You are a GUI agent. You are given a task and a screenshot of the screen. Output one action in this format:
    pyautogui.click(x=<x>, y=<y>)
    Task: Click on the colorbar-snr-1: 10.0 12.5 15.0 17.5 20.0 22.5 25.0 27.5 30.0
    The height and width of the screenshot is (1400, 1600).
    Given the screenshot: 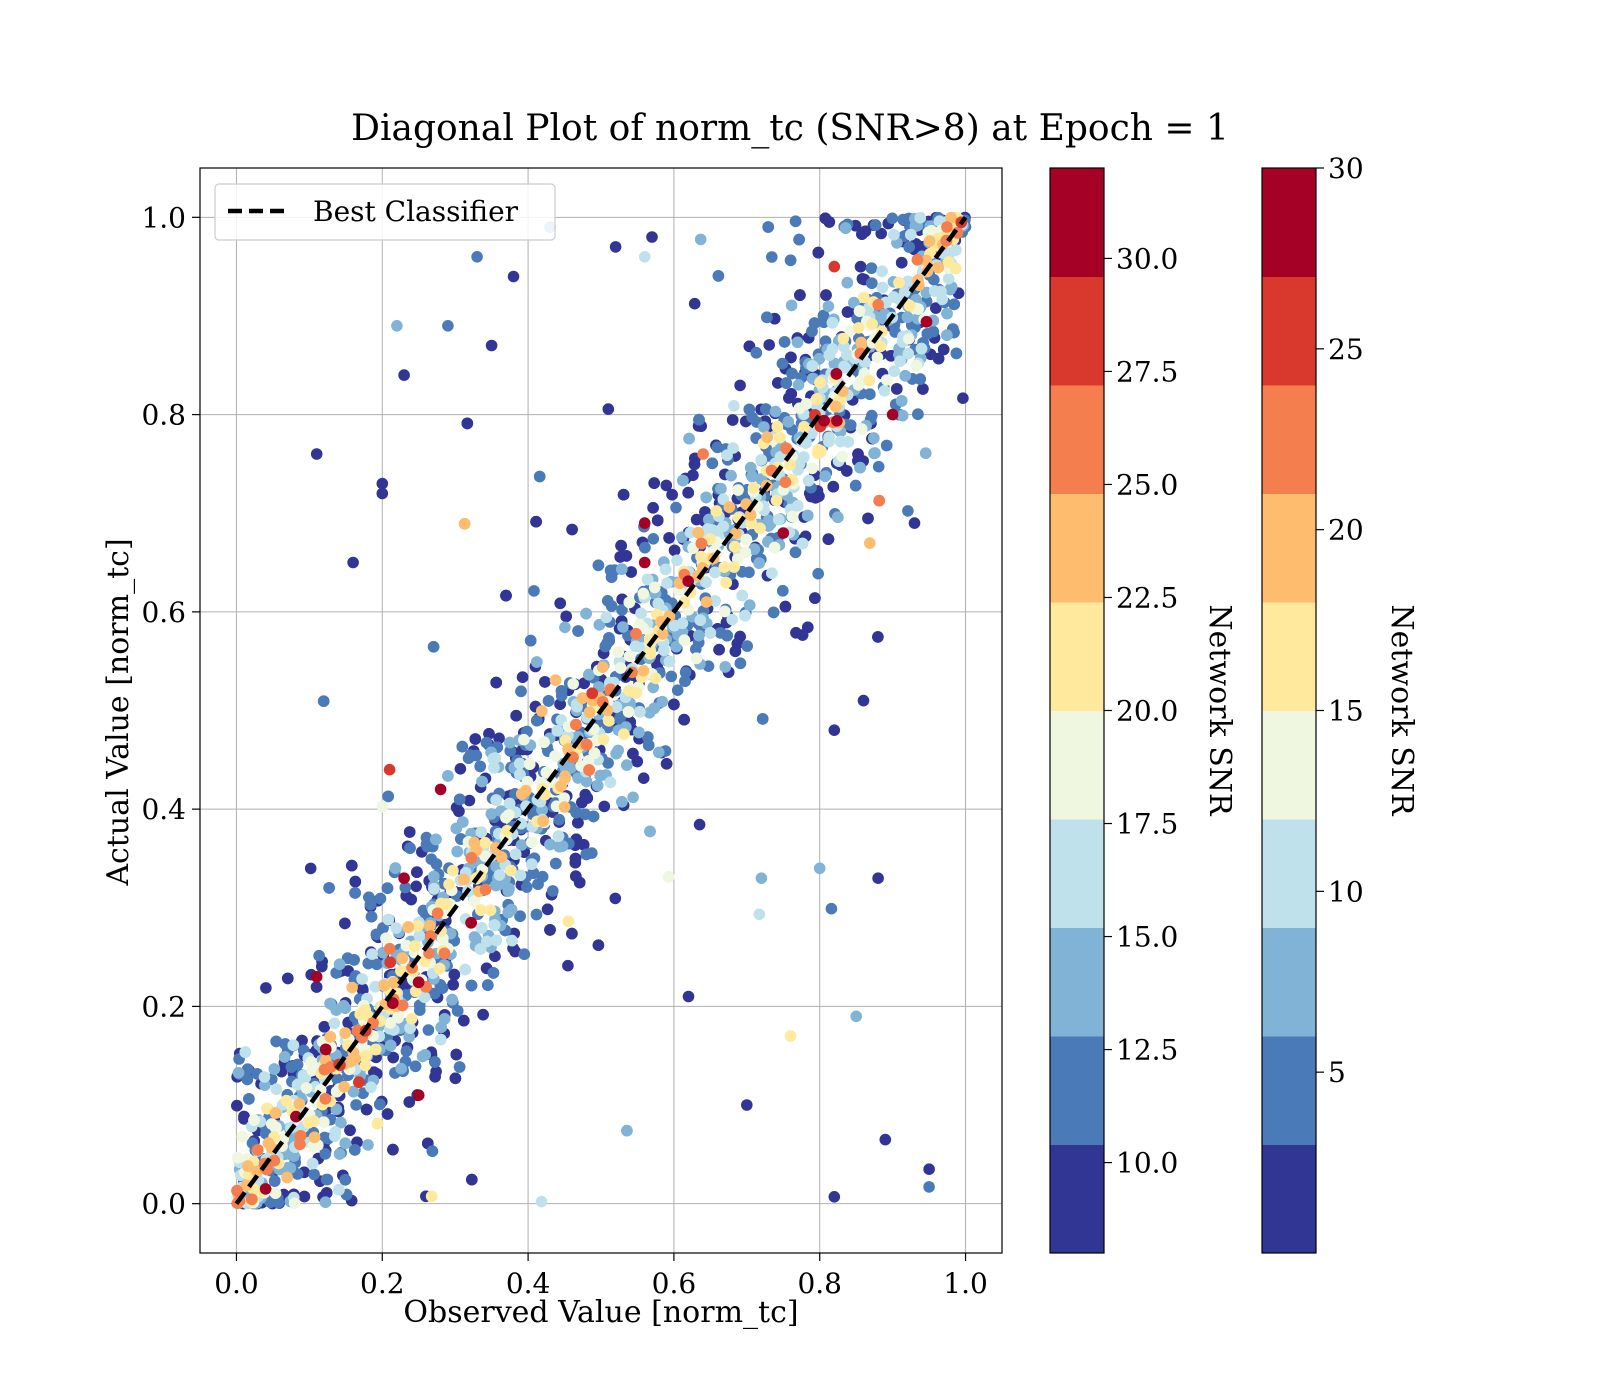 What is the action you would take?
    pyautogui.click(x=1113, y=710)
    